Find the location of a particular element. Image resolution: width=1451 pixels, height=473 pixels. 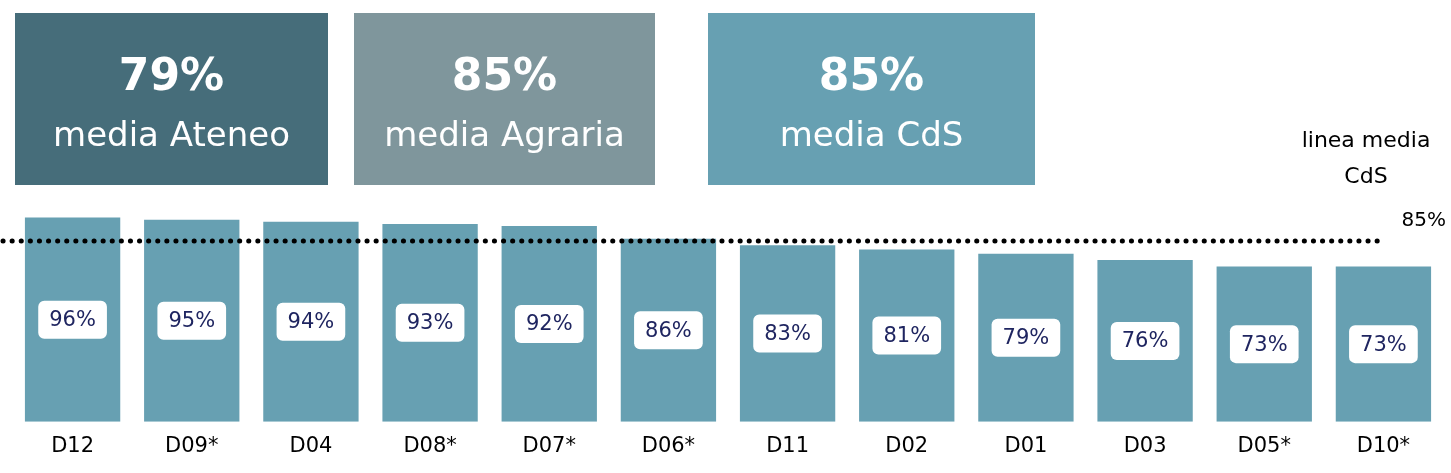

data-label: 92% is located at coordinates (549, 323).